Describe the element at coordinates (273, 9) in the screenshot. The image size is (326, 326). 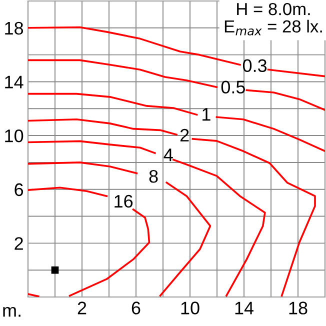
I see `annotation: H = 8.0m.` at that location.